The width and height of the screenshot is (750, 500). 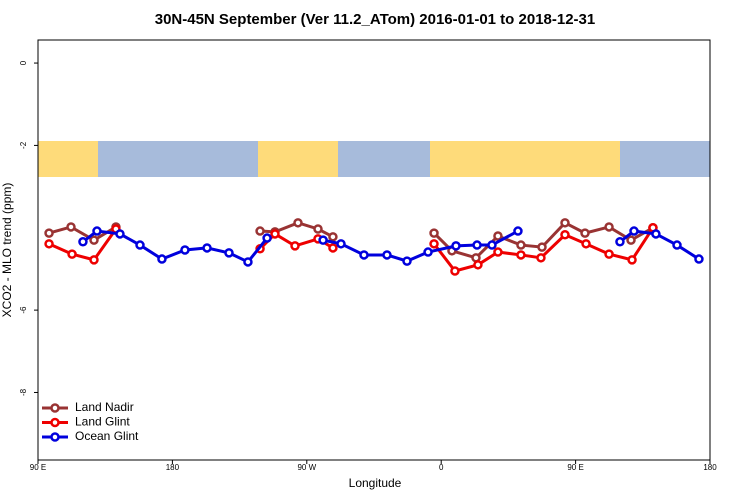 What do you see at coordinates (23, 145) in the screenshot?
I see `y-tick-label: -2` at bounding box center [23, 145].